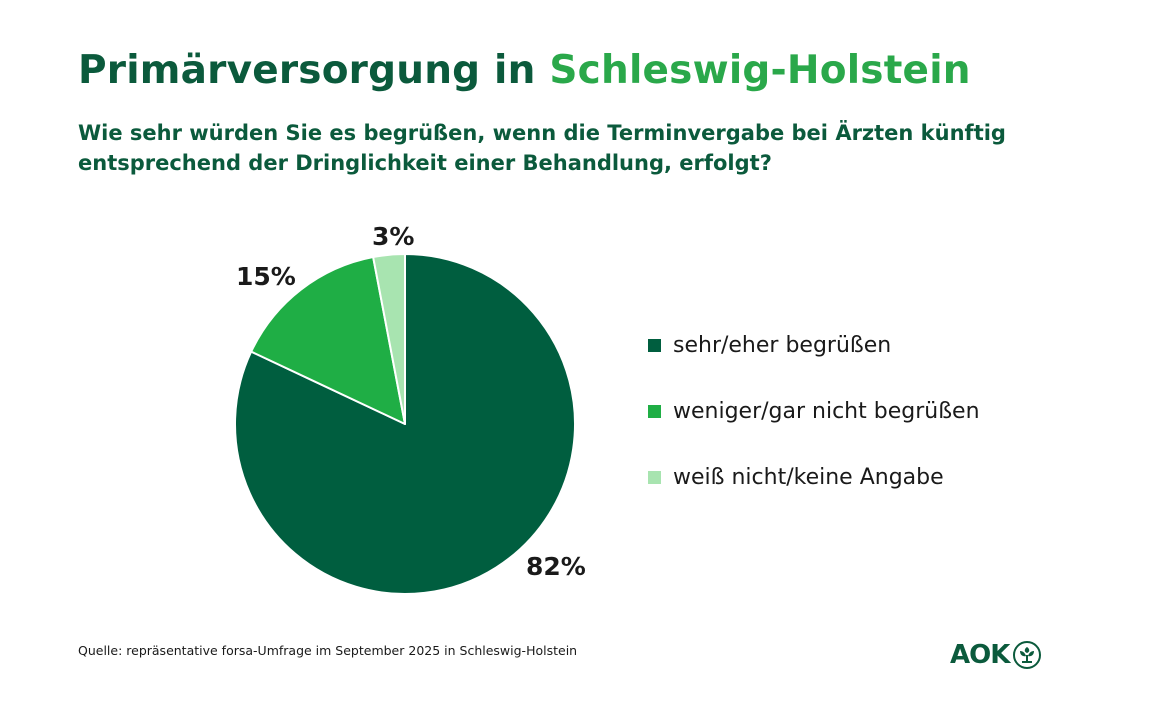  I want to click on legend-item-2: weiß nicht/keine Angabe, so click(814, 477).